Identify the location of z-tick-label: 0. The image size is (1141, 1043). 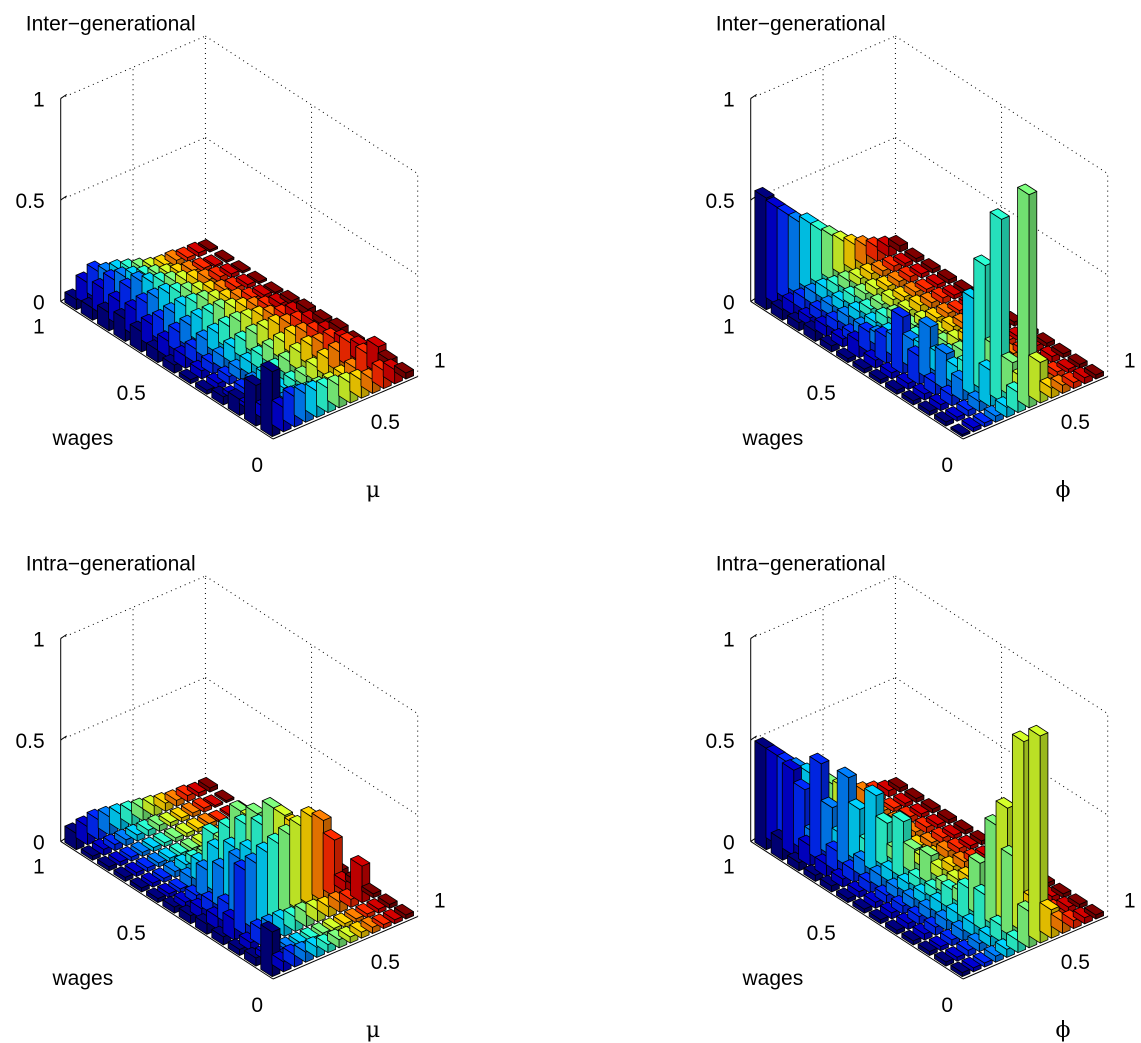
(39, 842).